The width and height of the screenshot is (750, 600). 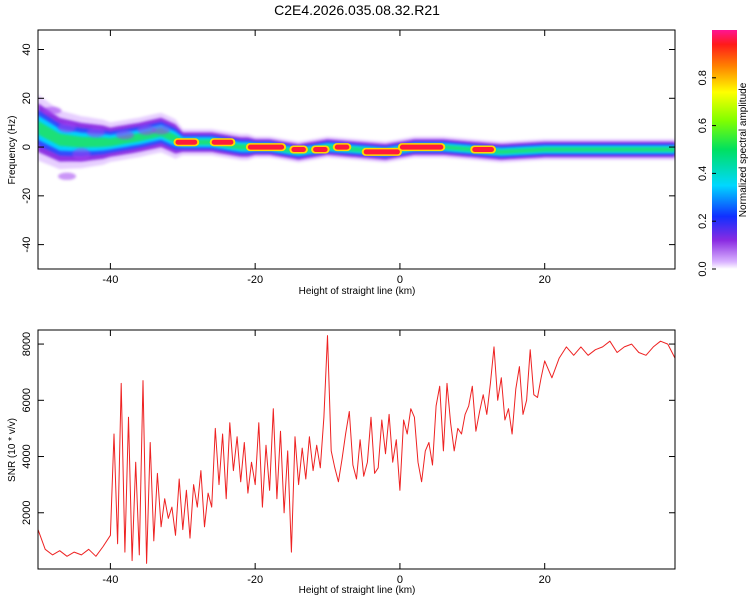 What do you see at coordinates (27, 513) in the screenshot?
I see `snr-y-tick-label: 2000` at bounding box center [27, 513].